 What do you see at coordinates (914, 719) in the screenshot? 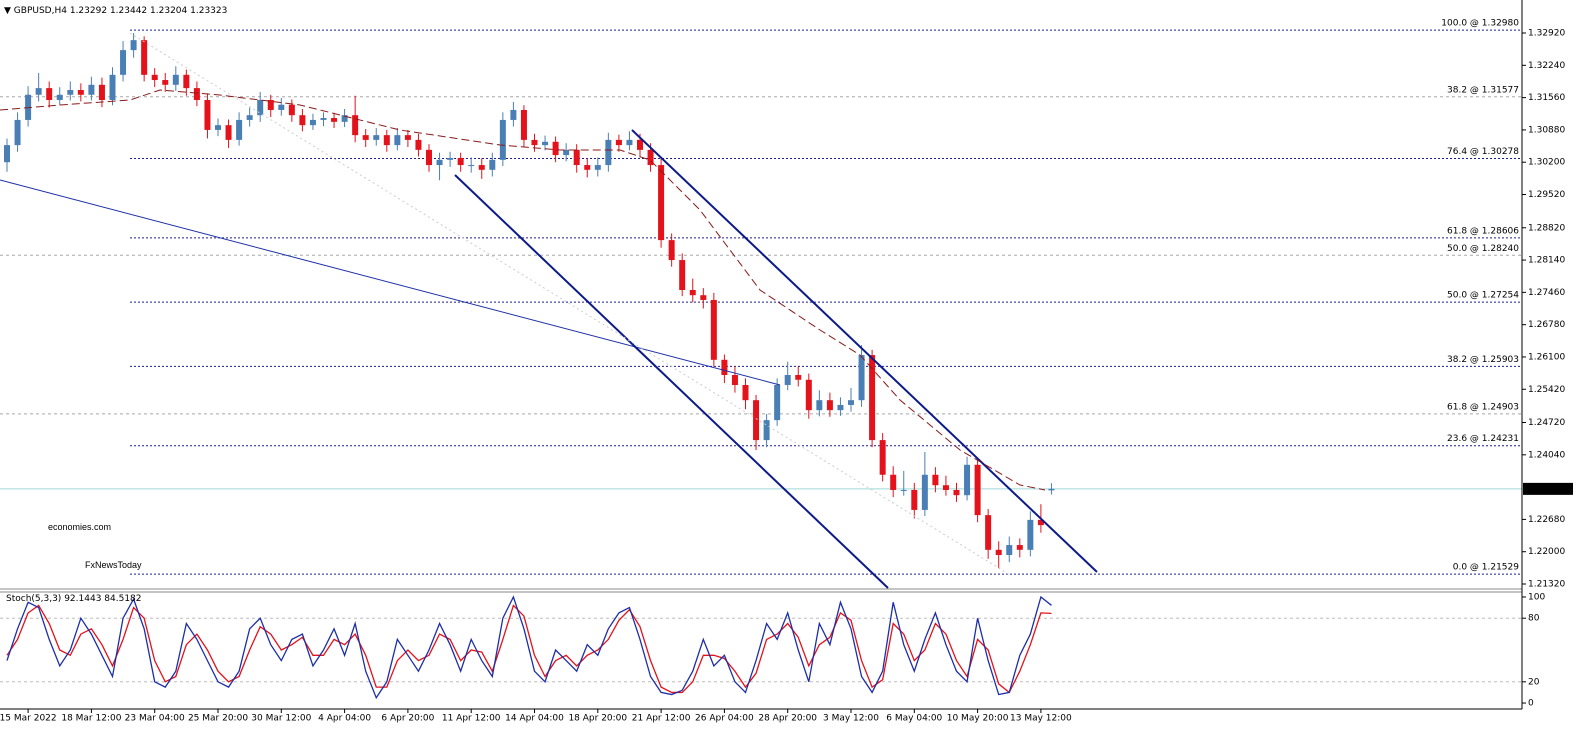
I see `x-tick-label: 6 May 04:00` at bounding box center [914, 719].